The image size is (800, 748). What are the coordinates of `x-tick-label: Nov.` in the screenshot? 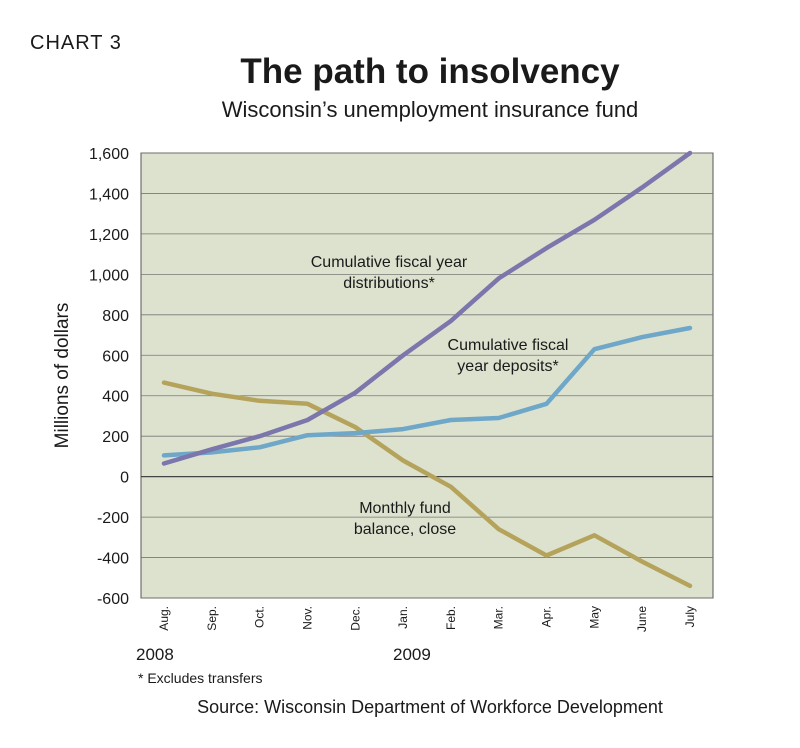 It's located at (307, 618).